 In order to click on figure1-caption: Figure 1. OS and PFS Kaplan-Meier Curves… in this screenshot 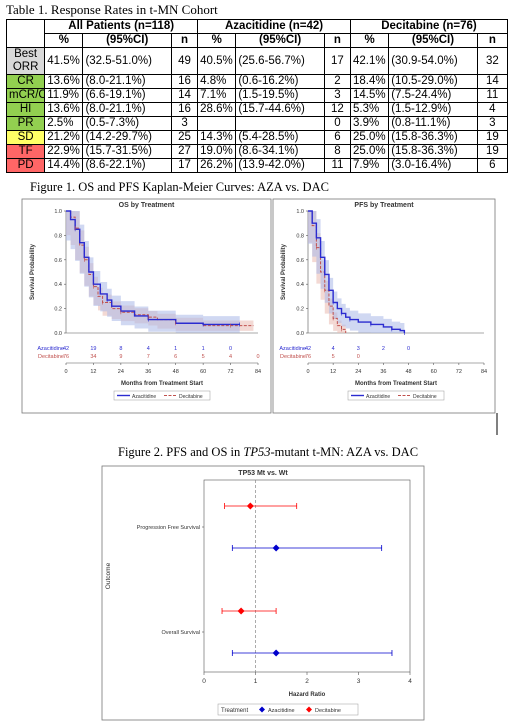, I will do `click(179, 187)`.